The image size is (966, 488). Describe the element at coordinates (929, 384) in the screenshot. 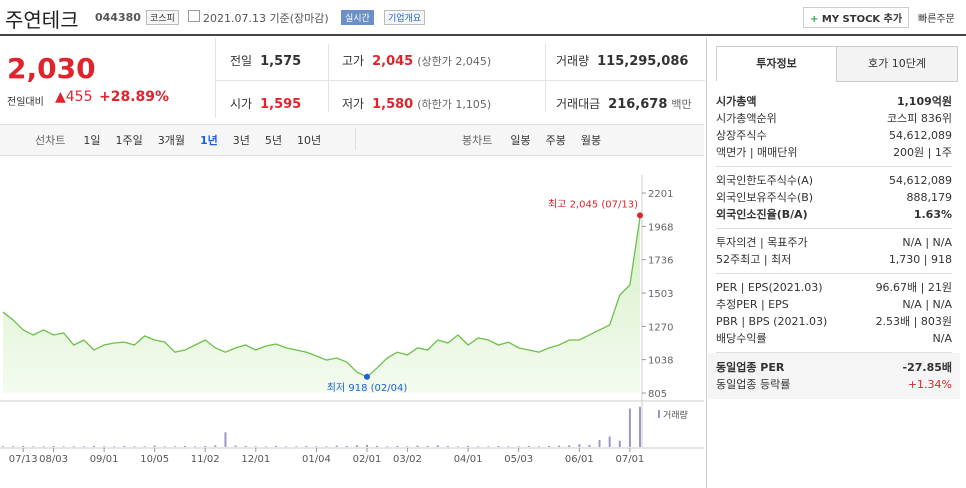

I see `info-value: +1.34%` at that location.